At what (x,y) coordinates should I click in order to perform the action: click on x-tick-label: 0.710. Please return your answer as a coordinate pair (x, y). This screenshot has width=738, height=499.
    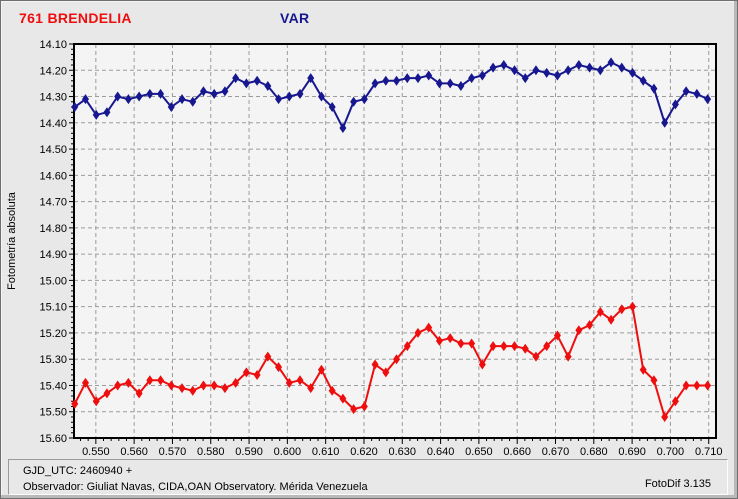
    Looking at the image, I should click on (709, 452).